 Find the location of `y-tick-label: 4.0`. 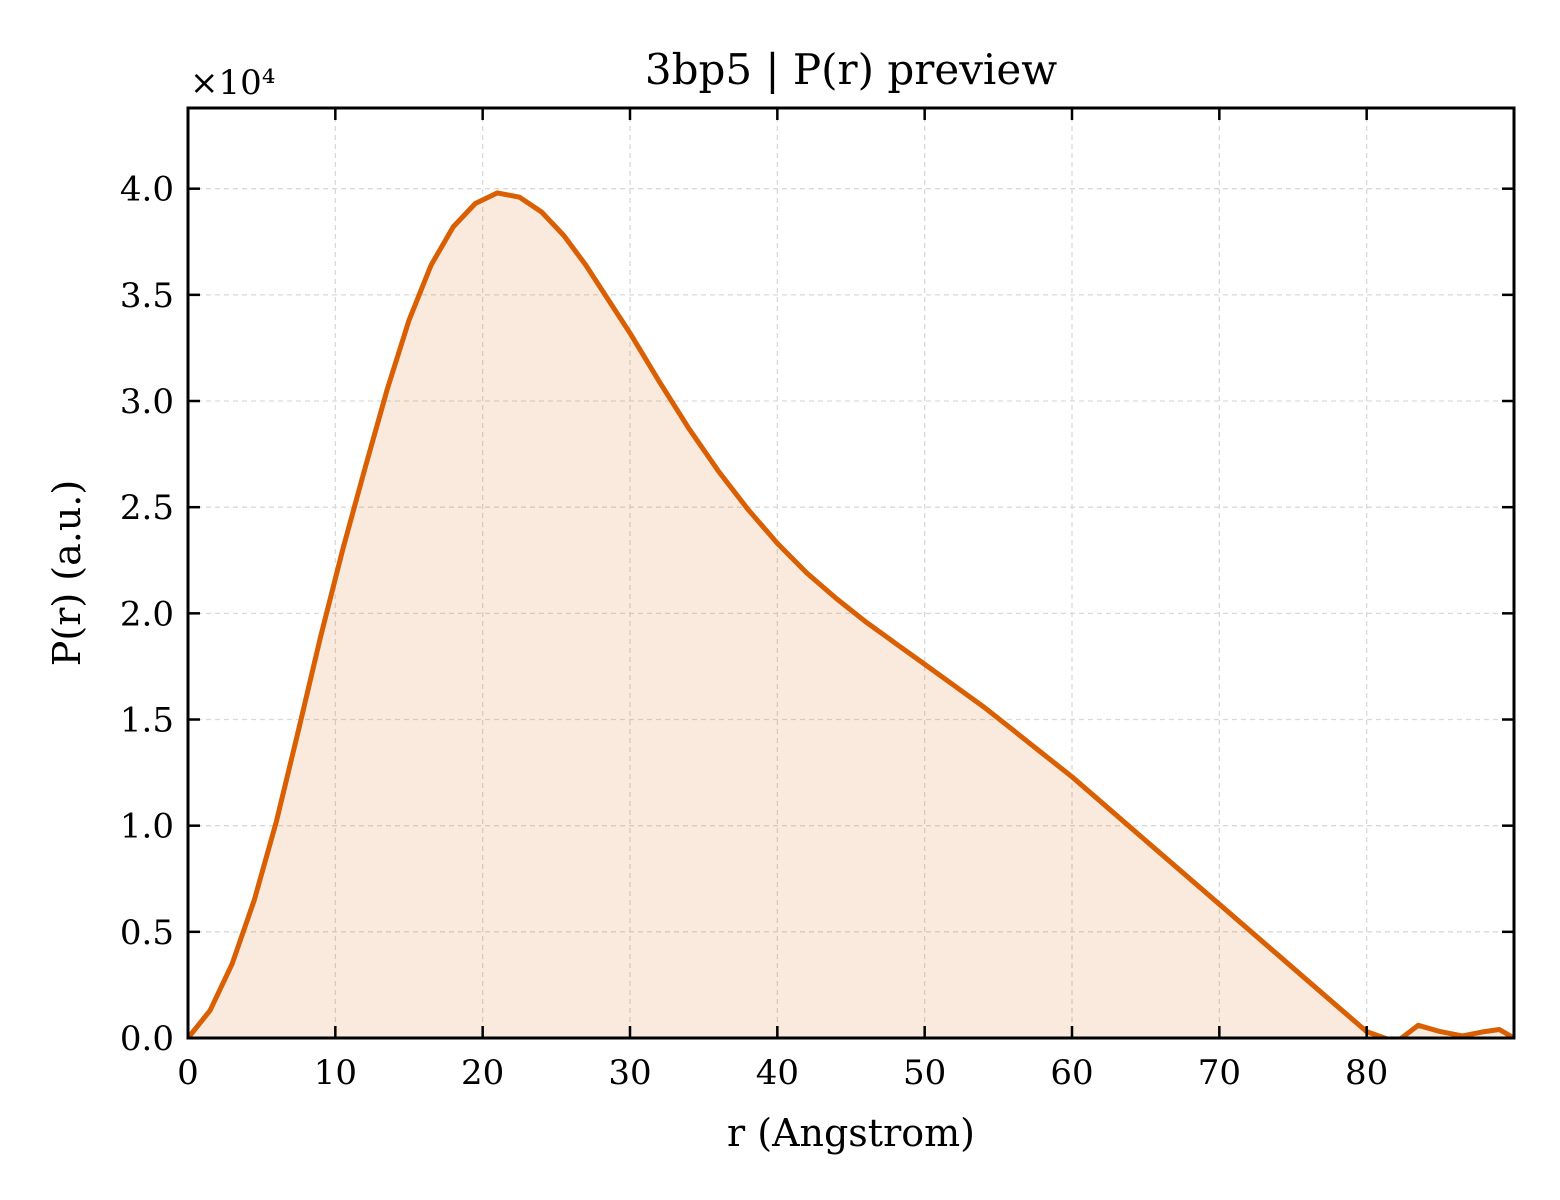

y-tick-label: 4.0 is located at coordinates (147, 190).